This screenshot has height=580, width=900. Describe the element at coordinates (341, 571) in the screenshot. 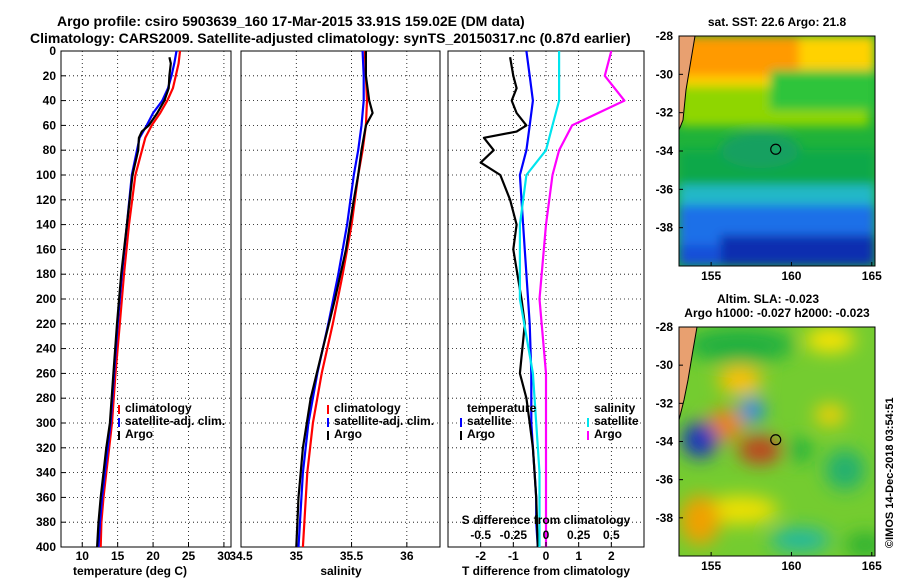

I see `salinity-xlabel: salinity` at that location.